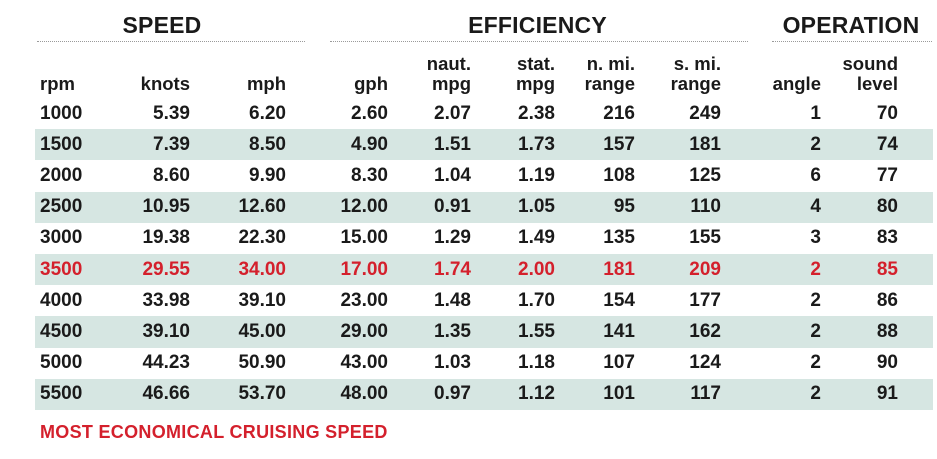 Image resolution: width=937 pixels, height=459 pixels. Describe the element at coordinates (61, 175) in the screenshot. I see `table-cell: 2000` at that location.